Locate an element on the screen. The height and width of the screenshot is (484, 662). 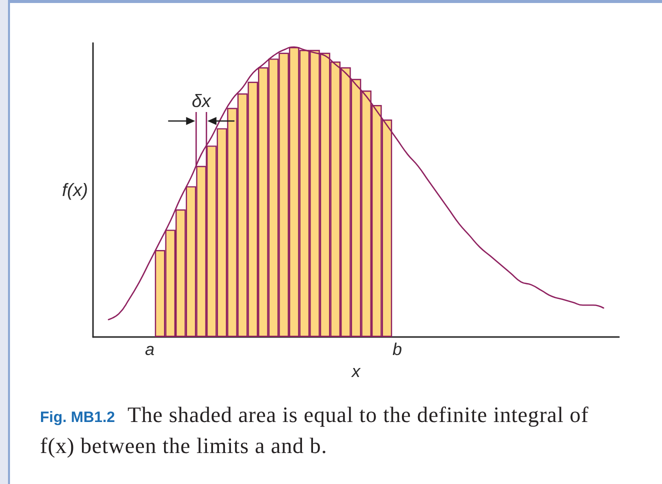
x-axis-title: x is located at coordinates (355, 371).